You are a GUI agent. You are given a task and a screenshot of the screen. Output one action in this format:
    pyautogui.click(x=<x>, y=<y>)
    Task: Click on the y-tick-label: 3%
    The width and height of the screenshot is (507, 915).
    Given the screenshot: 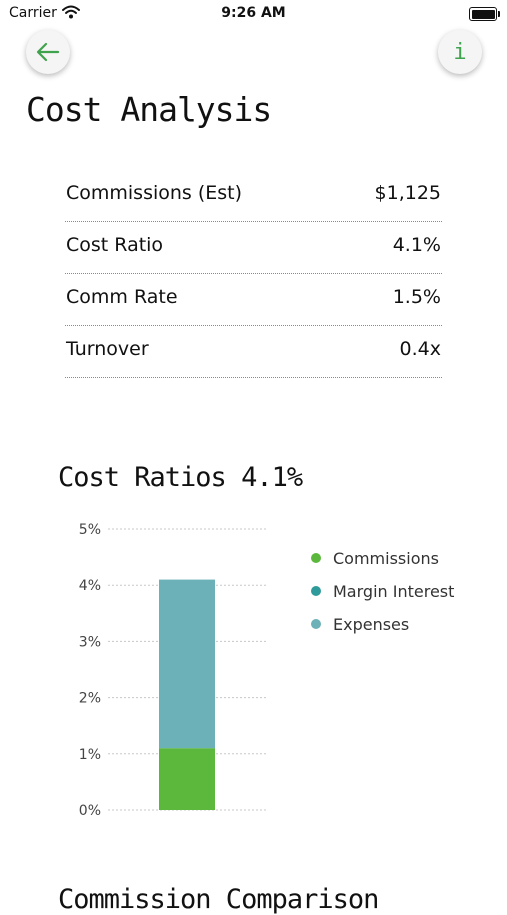 What is the action you would take?
    pyautogui.click(x=90, y=642)
    